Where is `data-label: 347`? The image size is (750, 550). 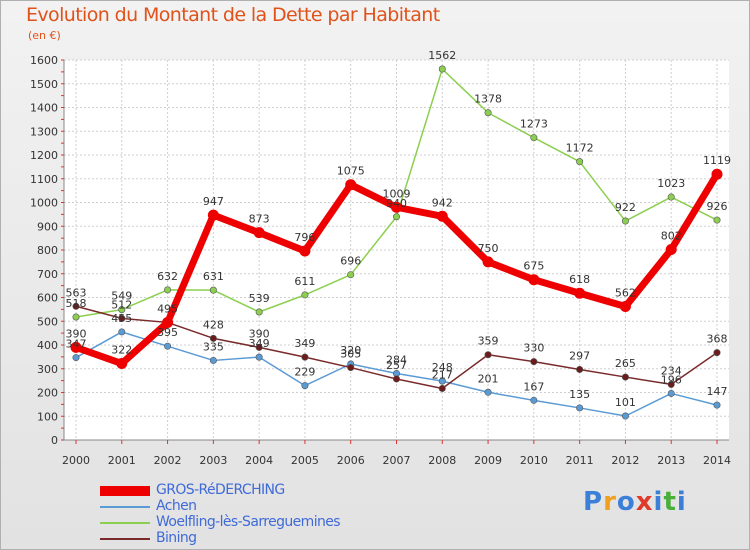 data-label: 347 is located at coordinates (76, 344).